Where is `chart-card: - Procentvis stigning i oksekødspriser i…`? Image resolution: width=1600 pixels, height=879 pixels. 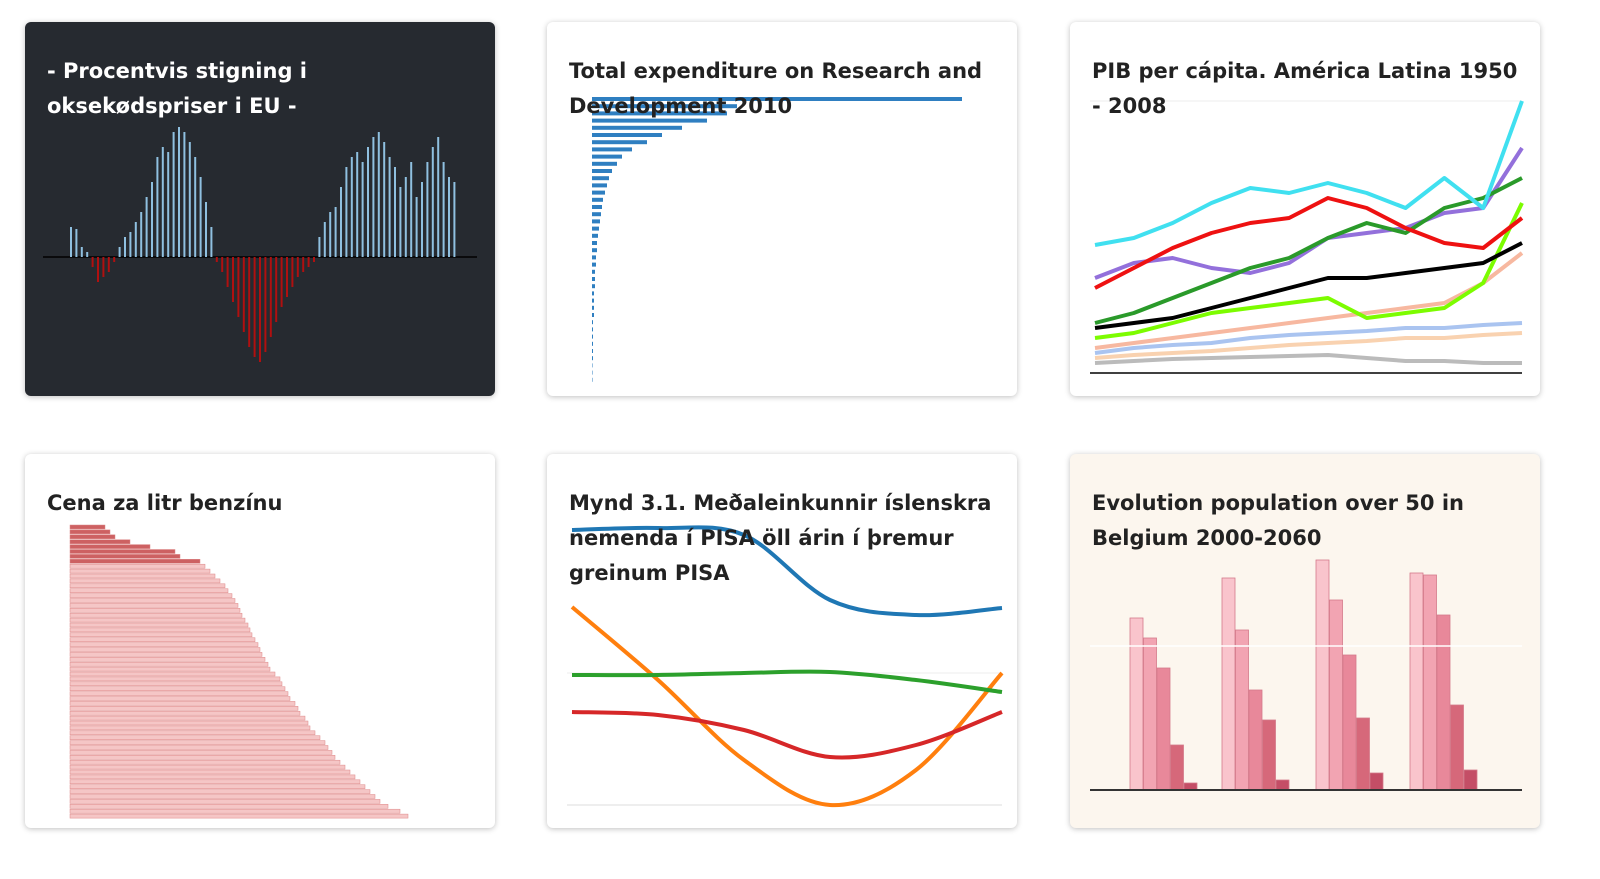 chart-card: - Procentvis stigning i oksekødspriser i… is located at coordinates (260, 209).